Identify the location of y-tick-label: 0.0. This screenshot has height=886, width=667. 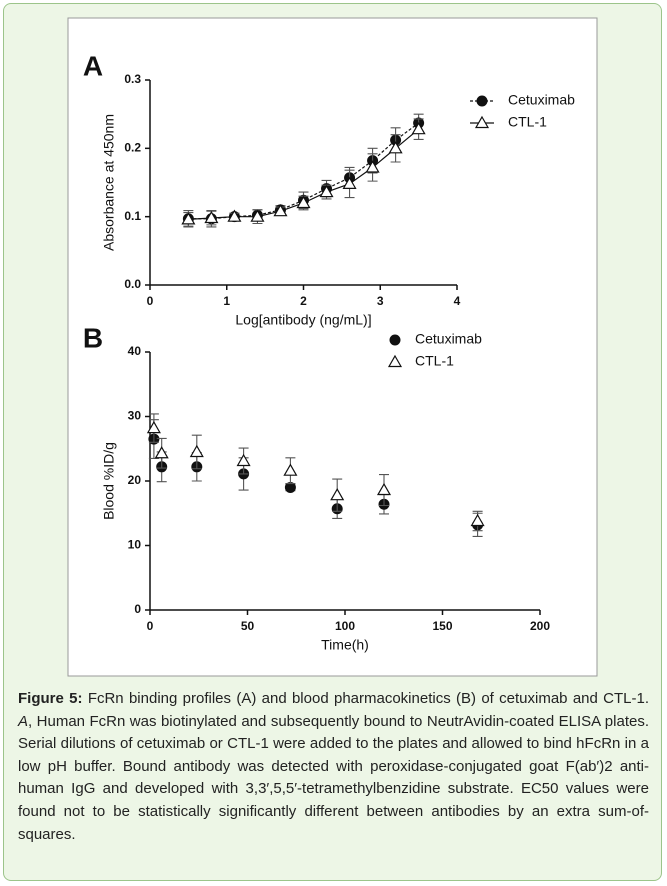
(132, 284).